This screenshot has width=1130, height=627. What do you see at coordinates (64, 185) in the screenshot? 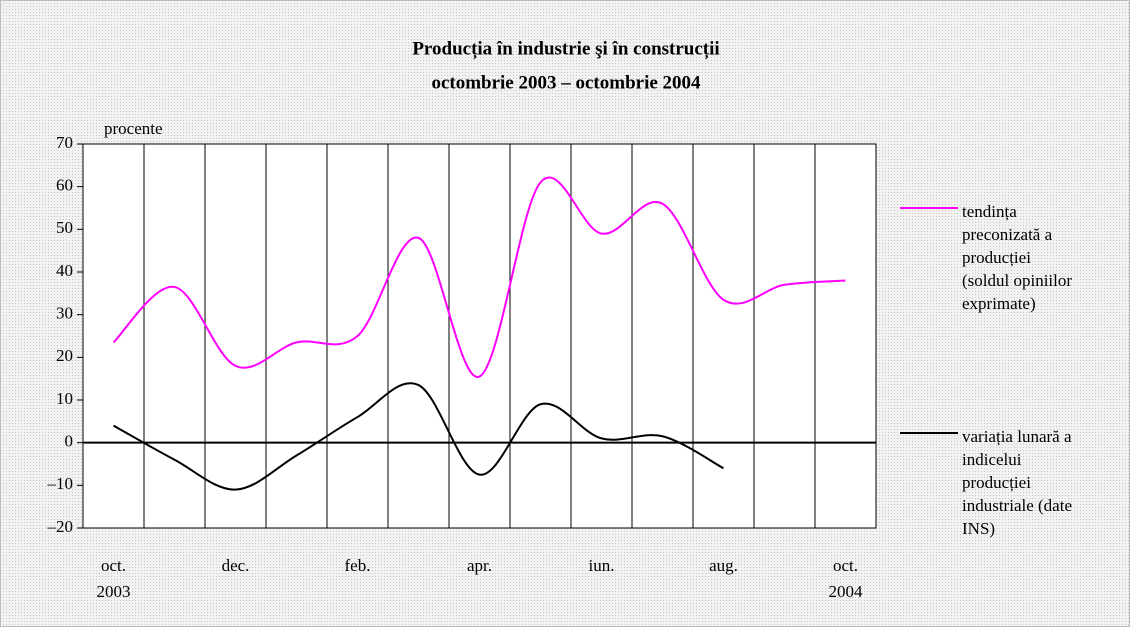
I see `y-tick-label: 60` at bounding box center [64, 185].